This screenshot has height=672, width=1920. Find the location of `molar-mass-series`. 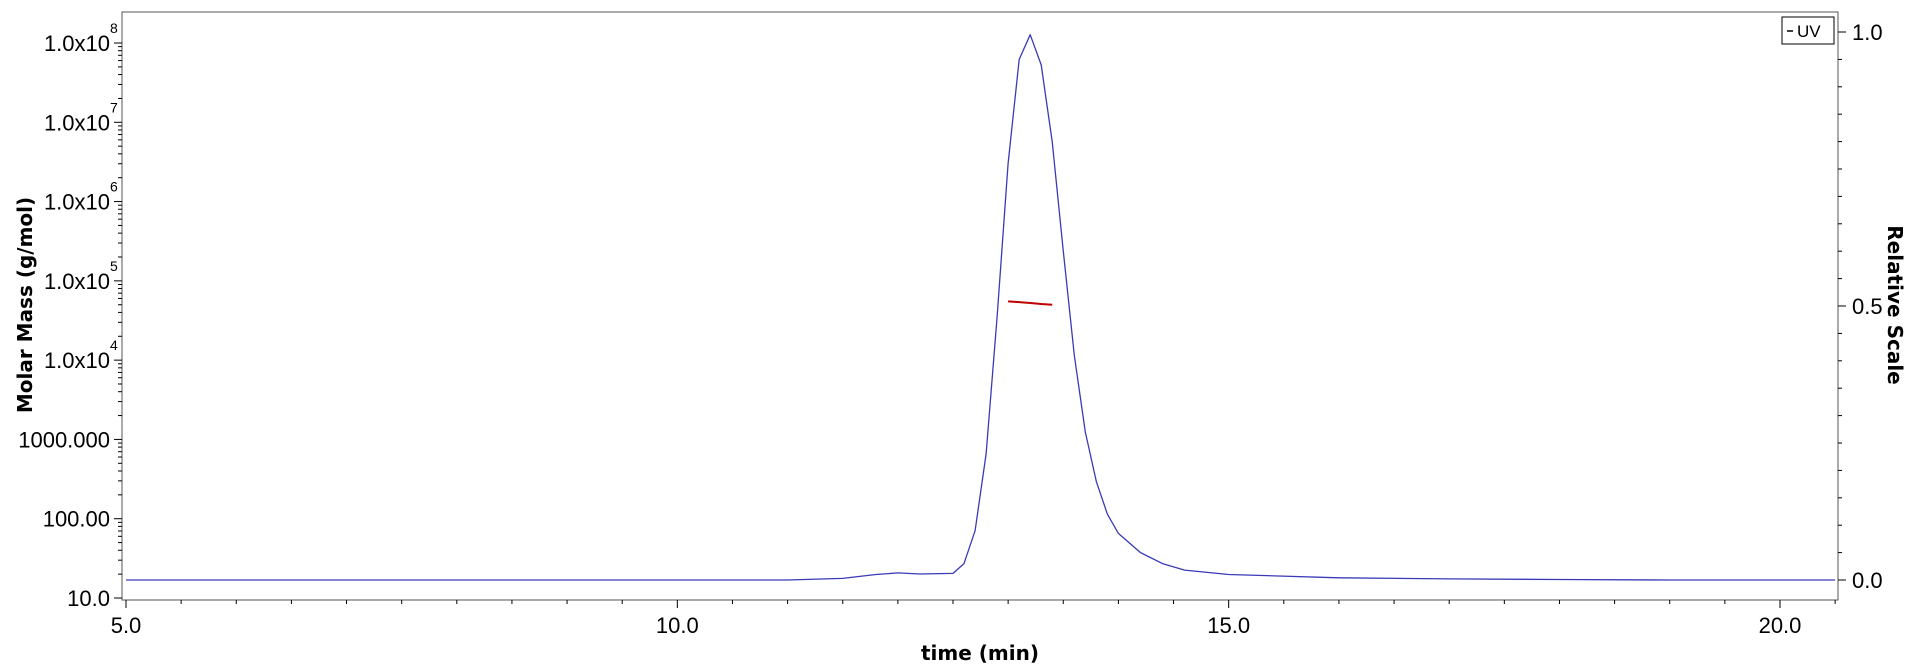

molar-mass-series is located at coordinates (1030, 303).